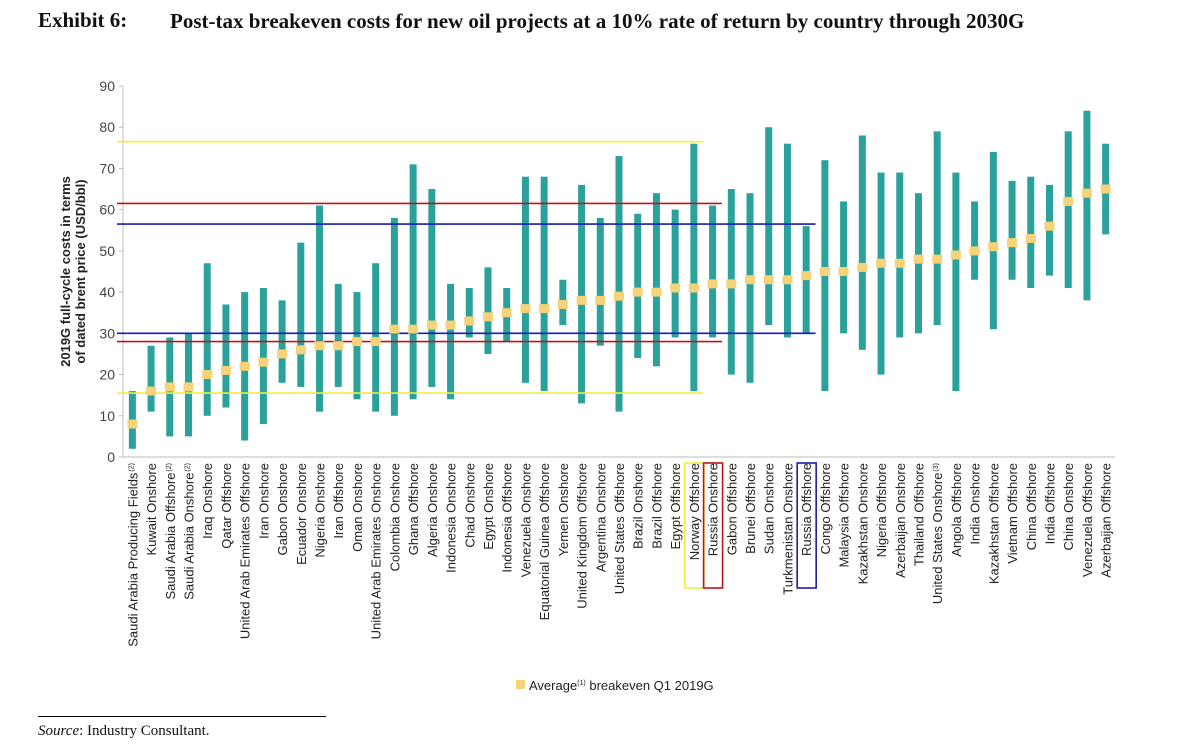 Image resolution: width=1200 pixels, height=752 pixels. Describe the element at coordinates (731, 509) in the screenshot. I see `x-tick-label: Gabon Offshore` at that location.